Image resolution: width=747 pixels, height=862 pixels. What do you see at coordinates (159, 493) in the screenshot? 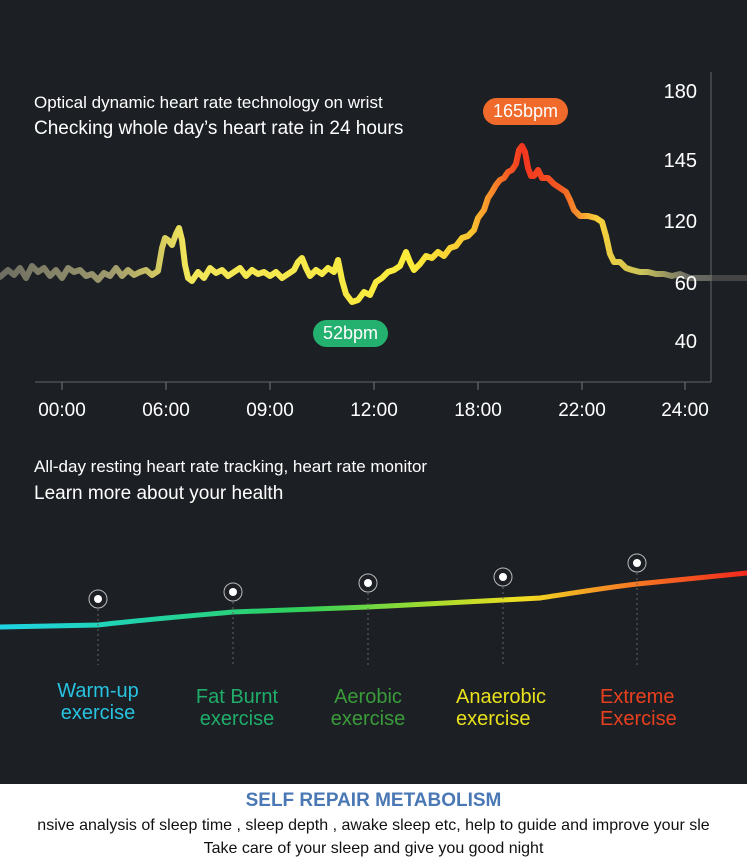
I see `resting-subline: Learn more about your health` at bounding box center [159, 493].